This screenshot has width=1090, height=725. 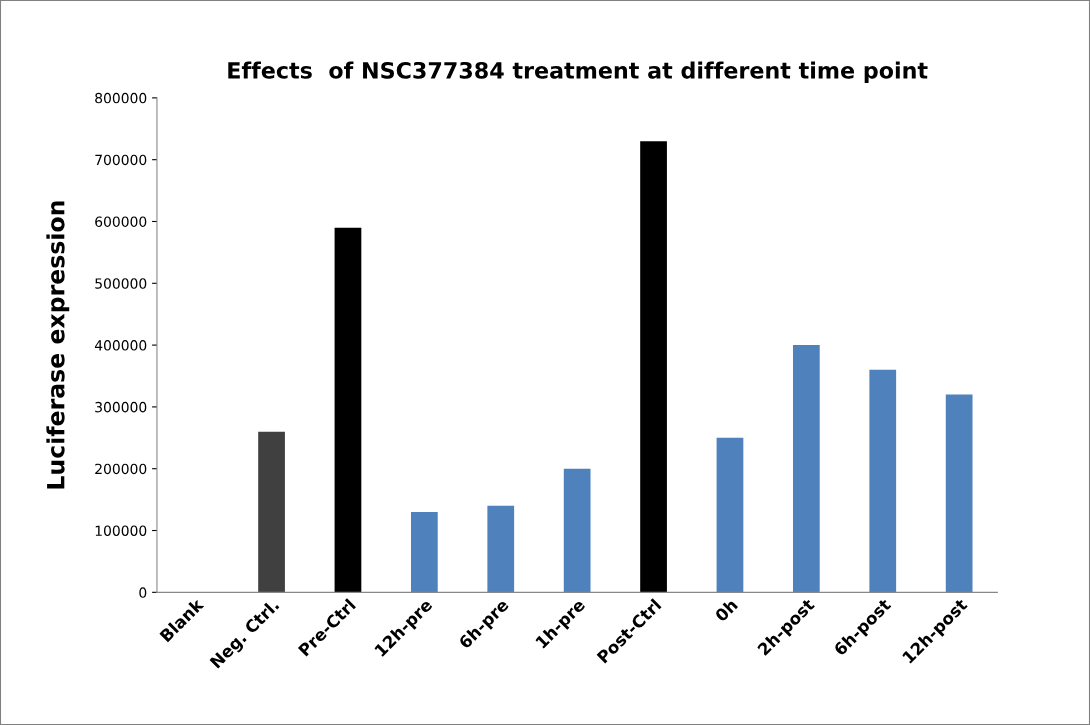 What do you see at coordinates (726, 610) in the screenshot?
I see `x-tick-label: 0h` at bounding box center [726, 610].